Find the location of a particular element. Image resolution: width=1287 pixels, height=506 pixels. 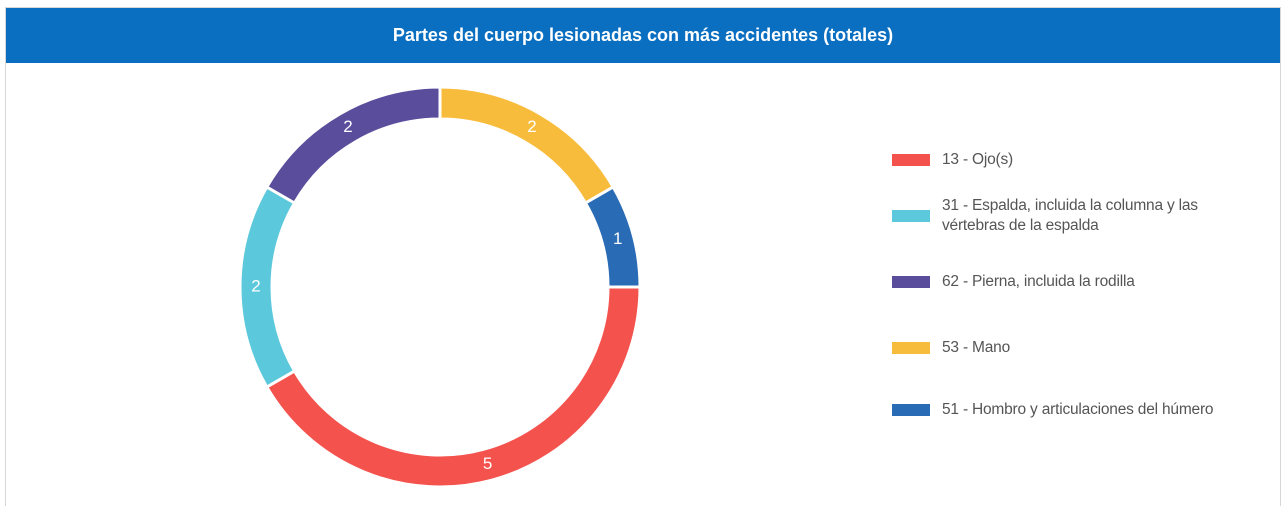

data-label: 5 is located at coordinates (487, 463).